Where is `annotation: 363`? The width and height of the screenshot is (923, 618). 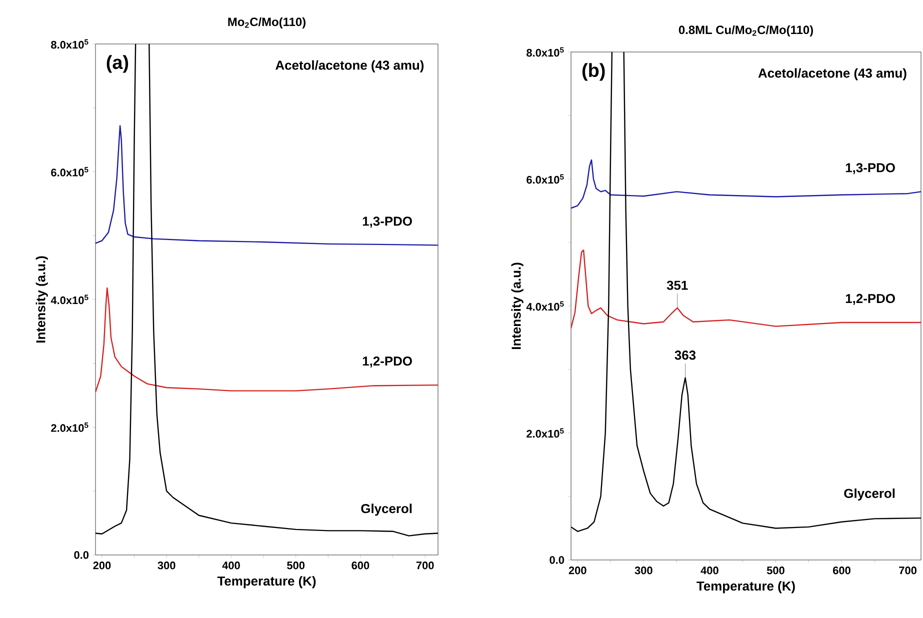
annotation: 363 is located at coordinates (685, 355).